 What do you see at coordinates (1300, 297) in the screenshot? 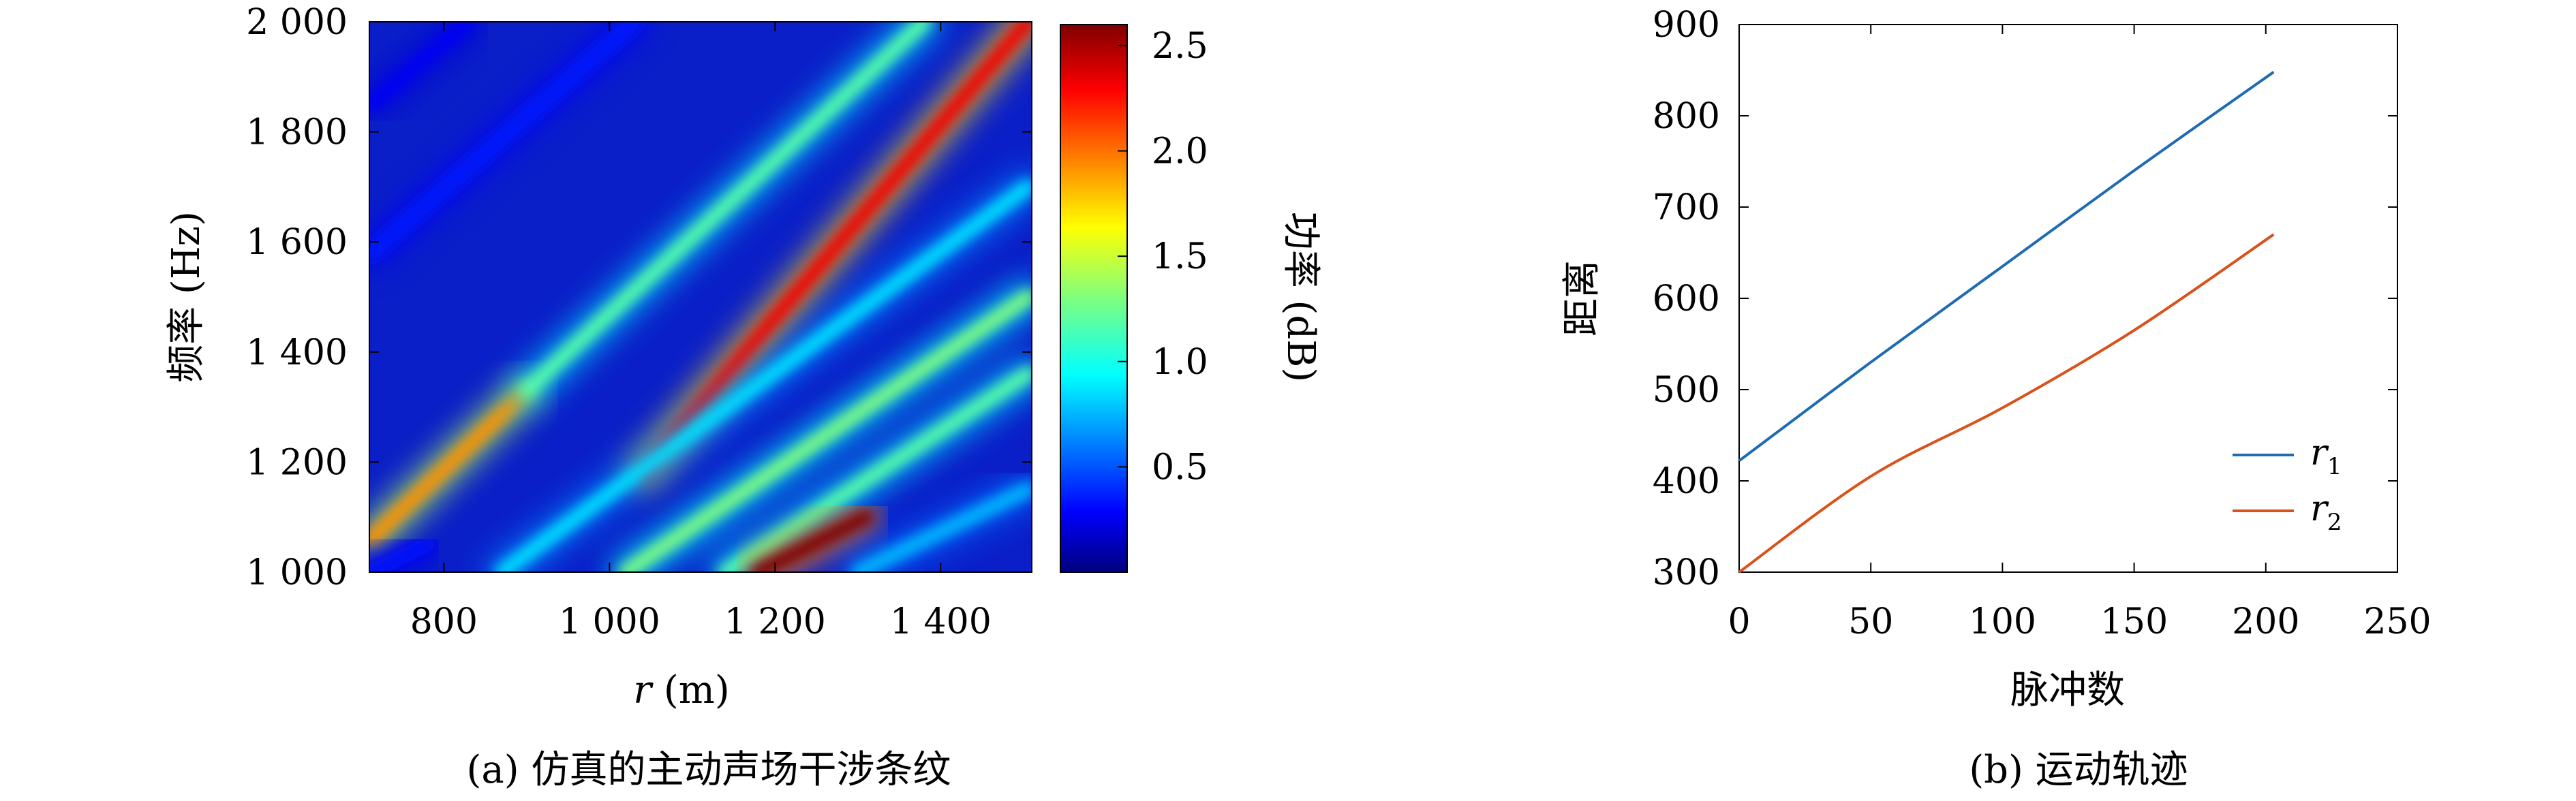
I see `colorbar-label: 功率 (dB)` at bounding box center [1300, 297].